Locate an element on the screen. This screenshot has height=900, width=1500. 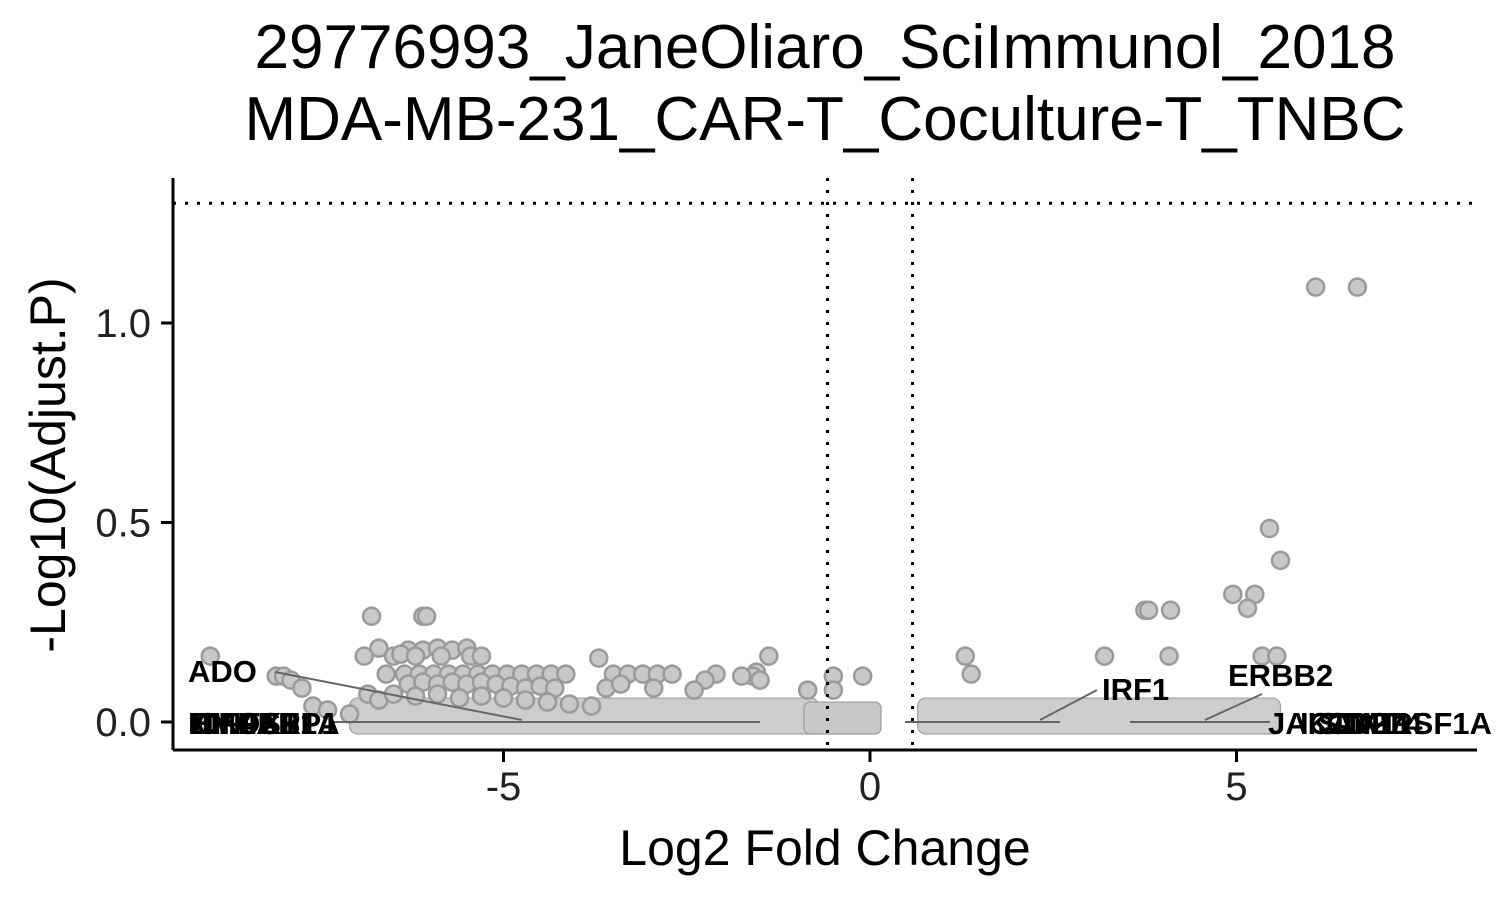
gene-label: TNFRSF1A is located at coordinates (1411, 723).